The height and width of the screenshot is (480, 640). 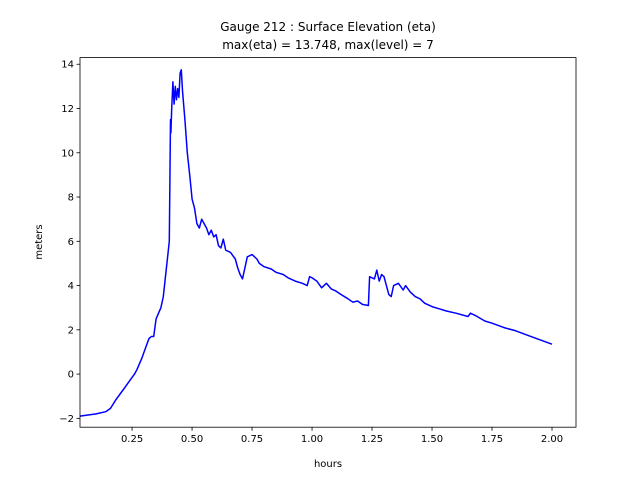 I want to click on x-tick-label: 0.75, so click(x=252, y=439).